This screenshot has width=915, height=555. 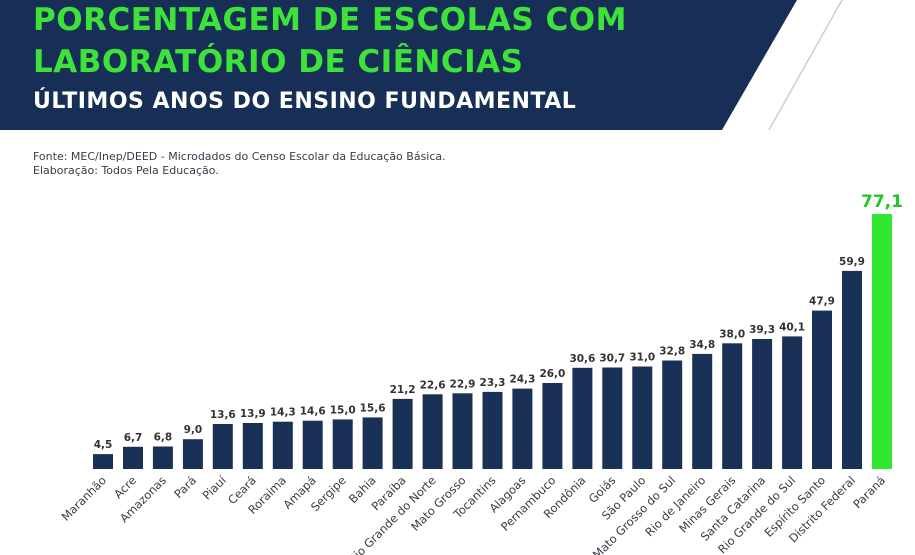 I want to click on value-label: 9,0, so click(x=193, y=430).